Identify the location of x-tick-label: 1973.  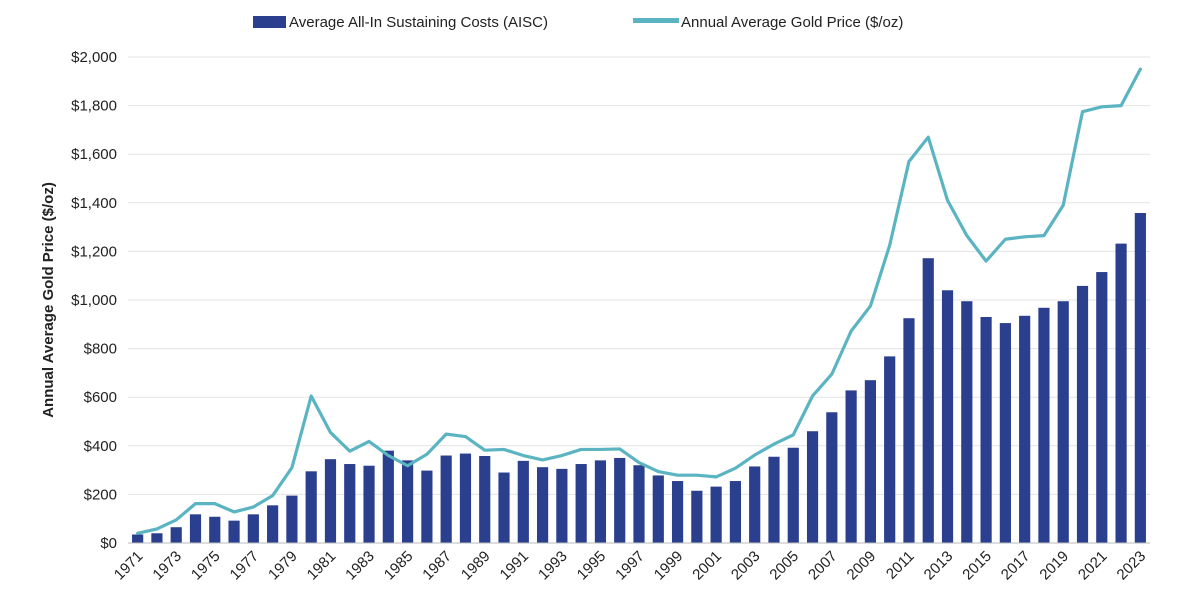
(167, 566).